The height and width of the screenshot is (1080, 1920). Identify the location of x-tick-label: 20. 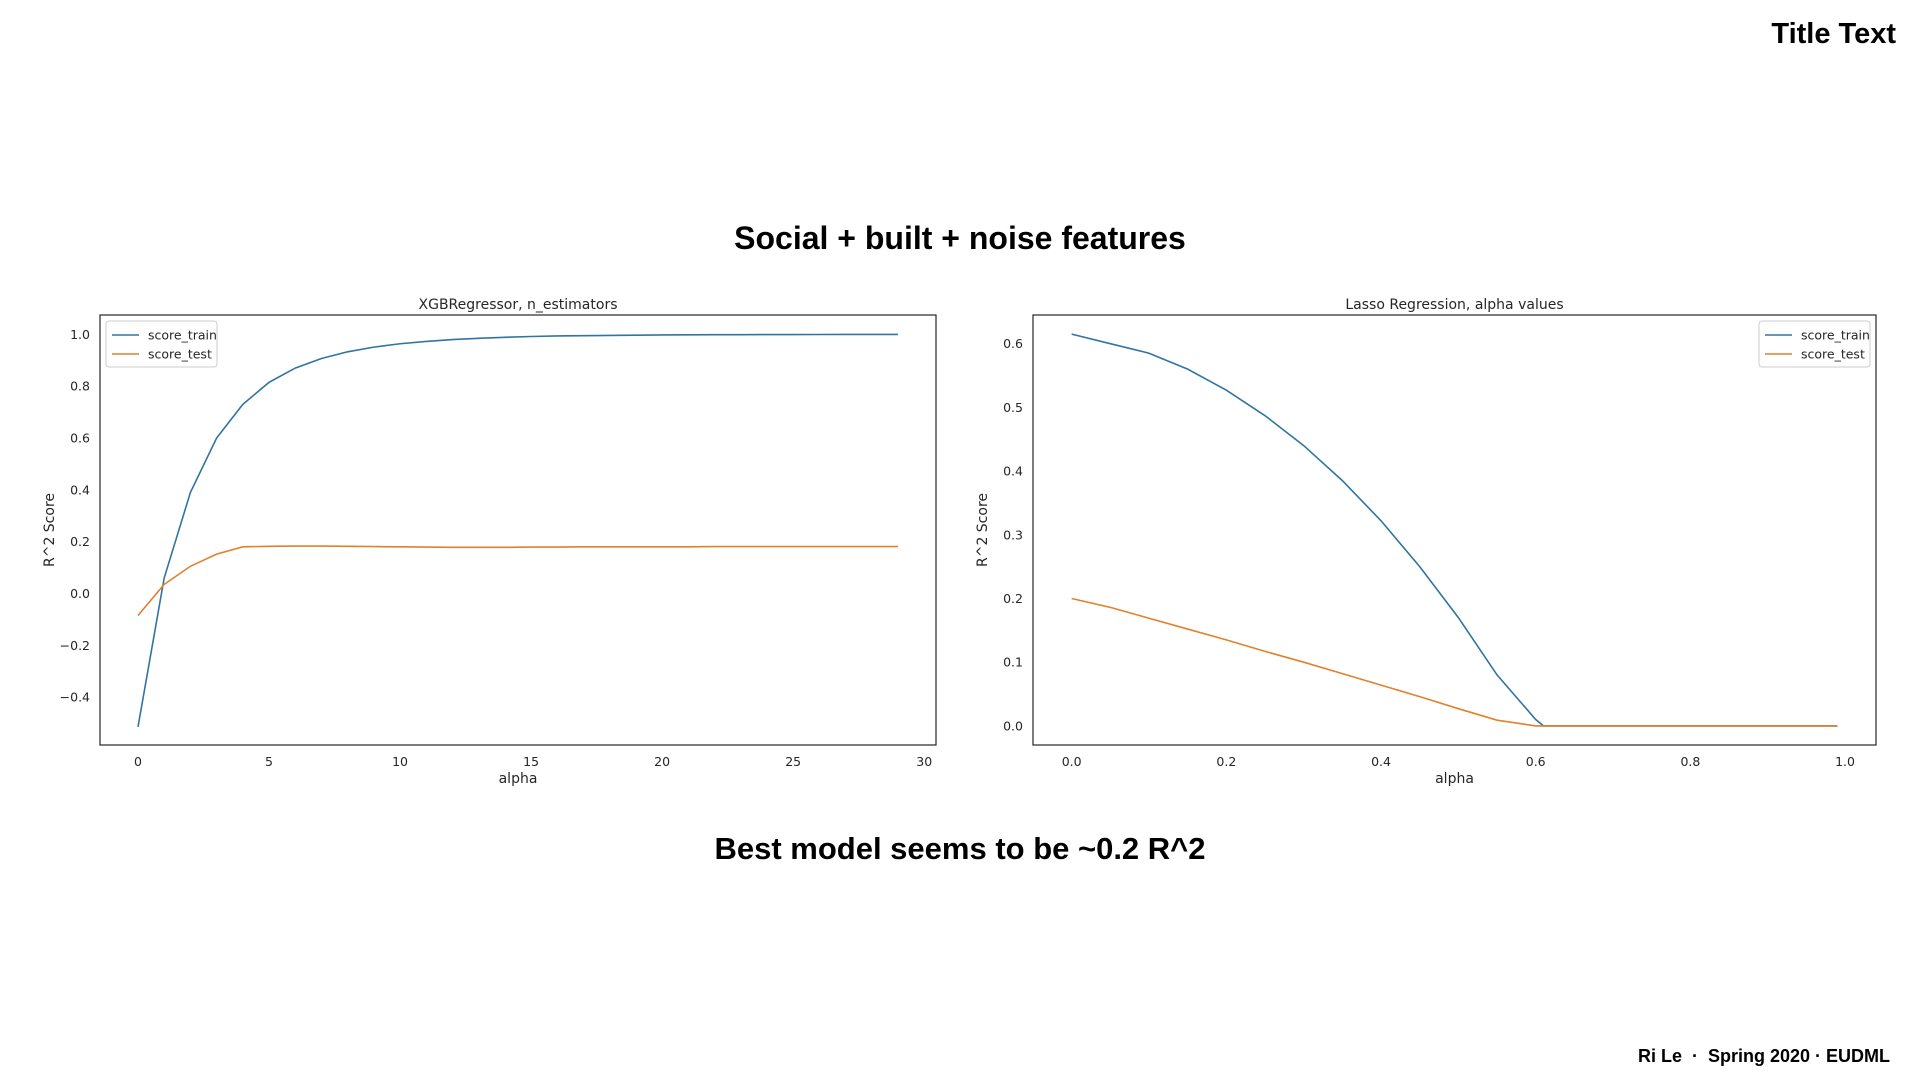
(662, 761).